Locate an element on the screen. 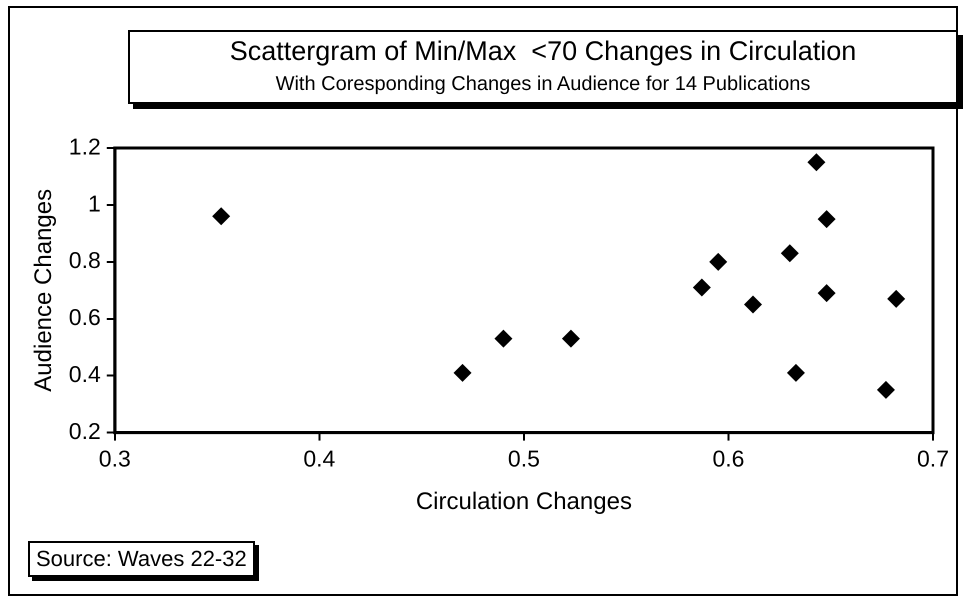  y-tick-label: 0.4 is located at coordinates (84, 374).